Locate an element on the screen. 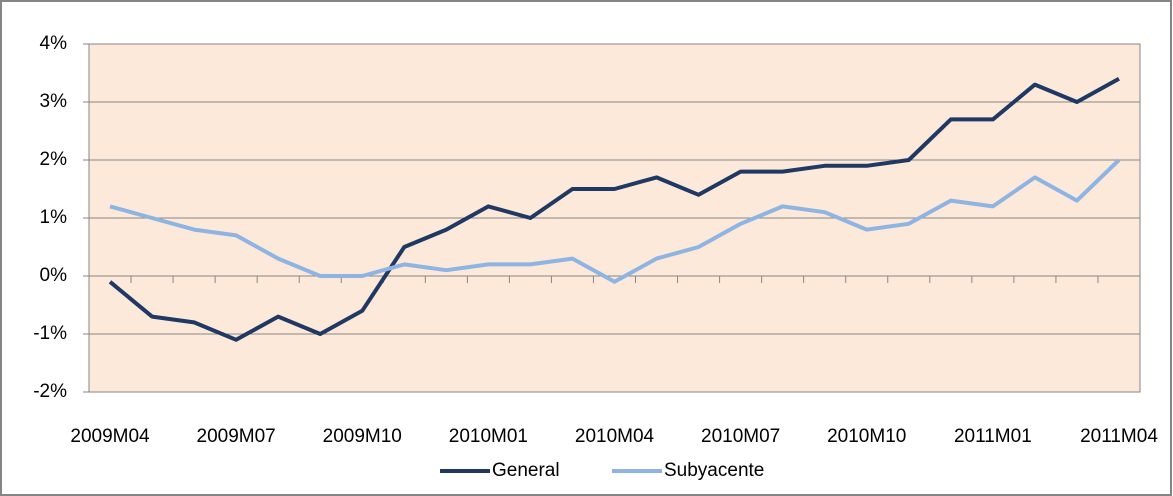 This screenshot has height=496, width=1173. x-tick-label: 2009M04 is located at coordinates (110, 436).